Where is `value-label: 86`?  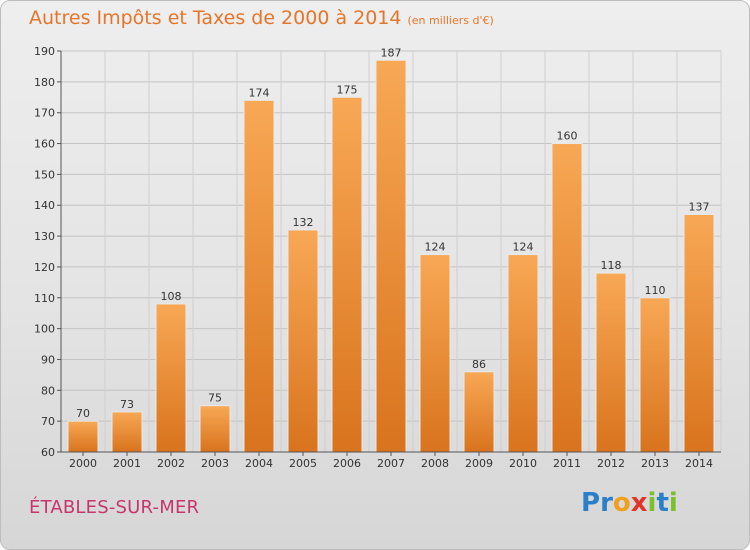 value-label: 86 is located at coordinates (479, 364).